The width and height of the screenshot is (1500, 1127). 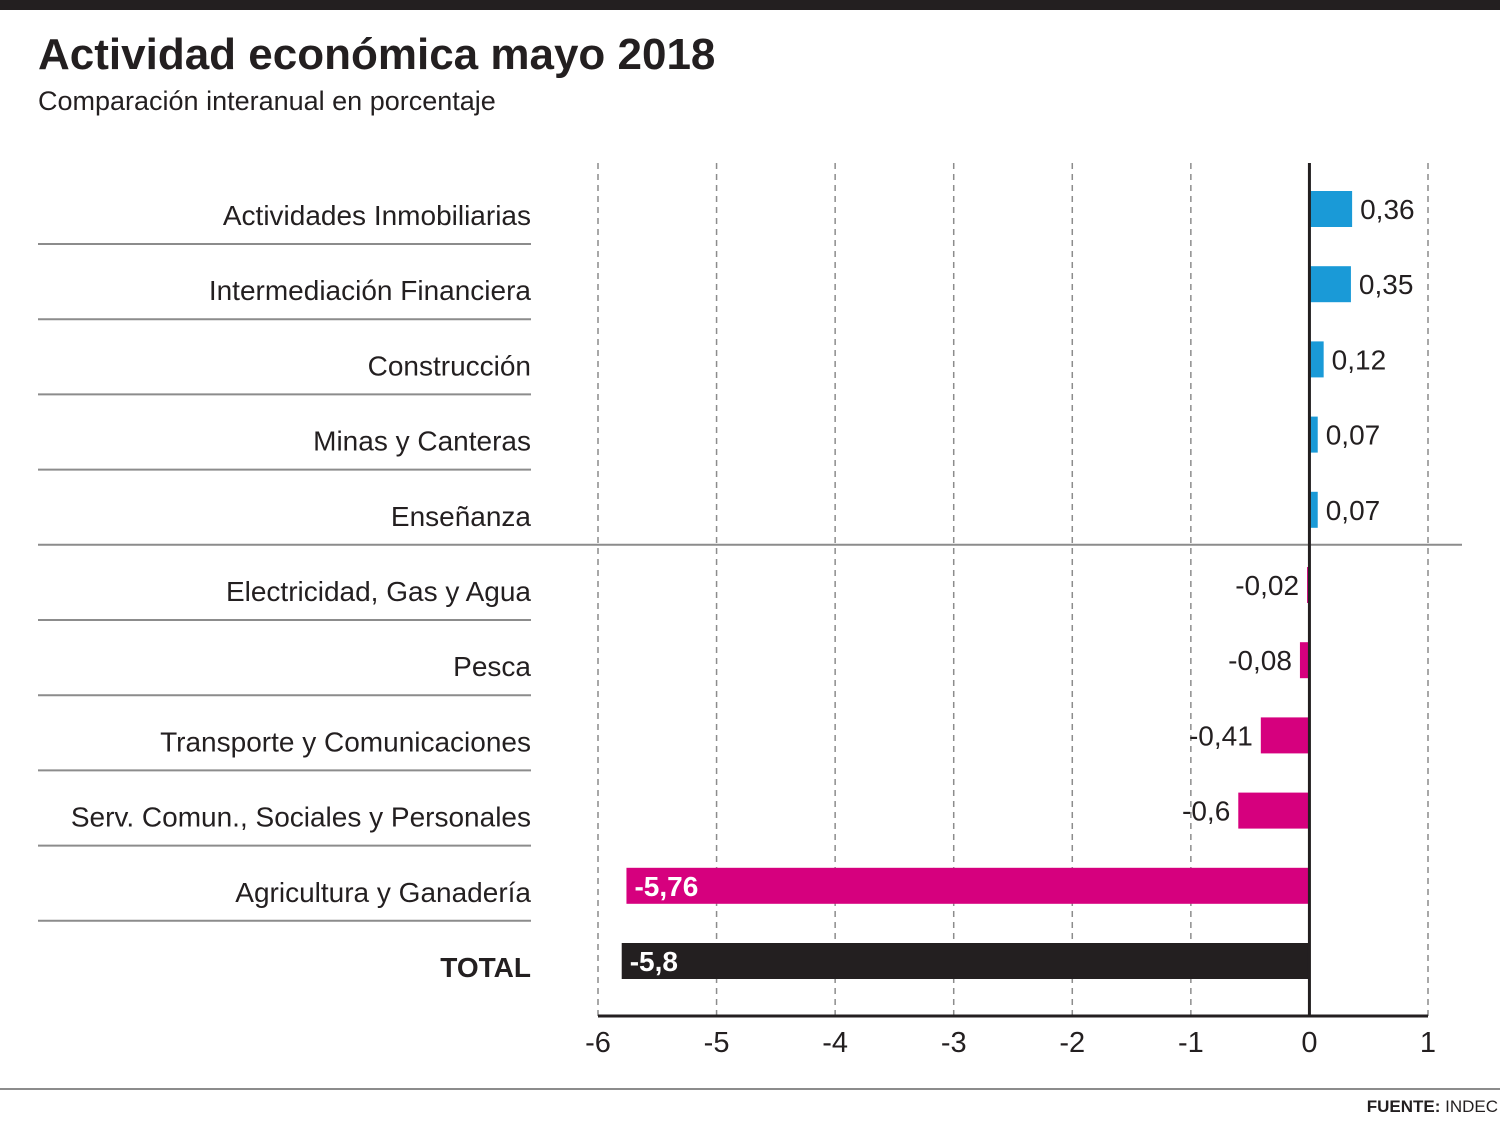 What do you see at coordinates (1072, 1043) in the screenshot?
I see `x-tick-label: -2` at bounding box center [1072, 1043].